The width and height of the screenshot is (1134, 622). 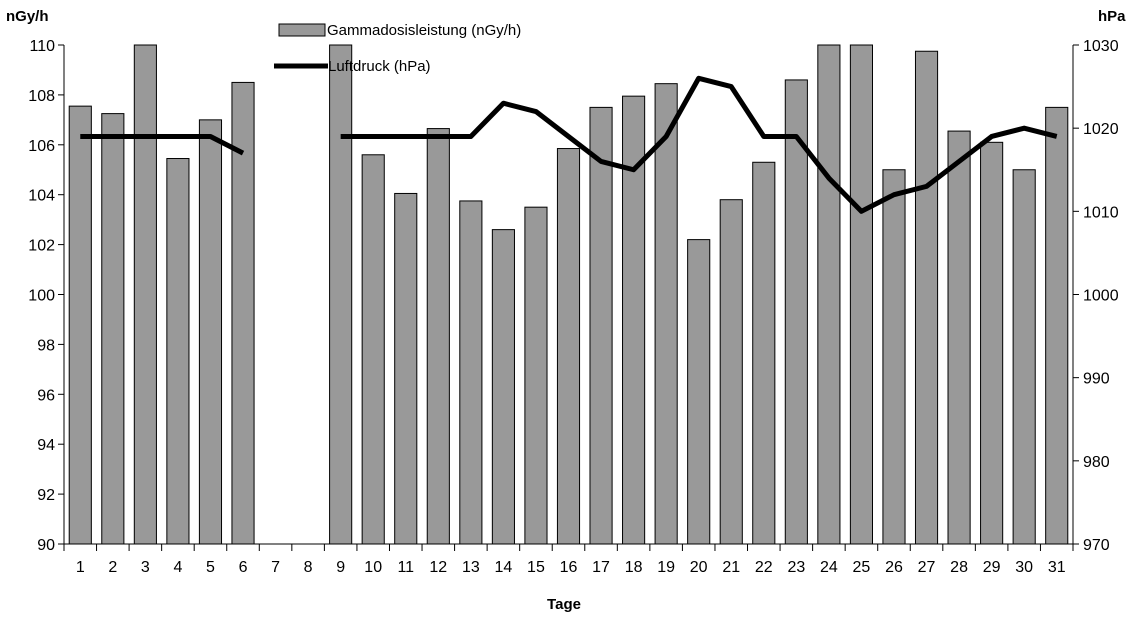 What do you see at coordinates (504, 567) in the screenshot?
I see `x-tick-label: 14` at bounding box center [504, 567].